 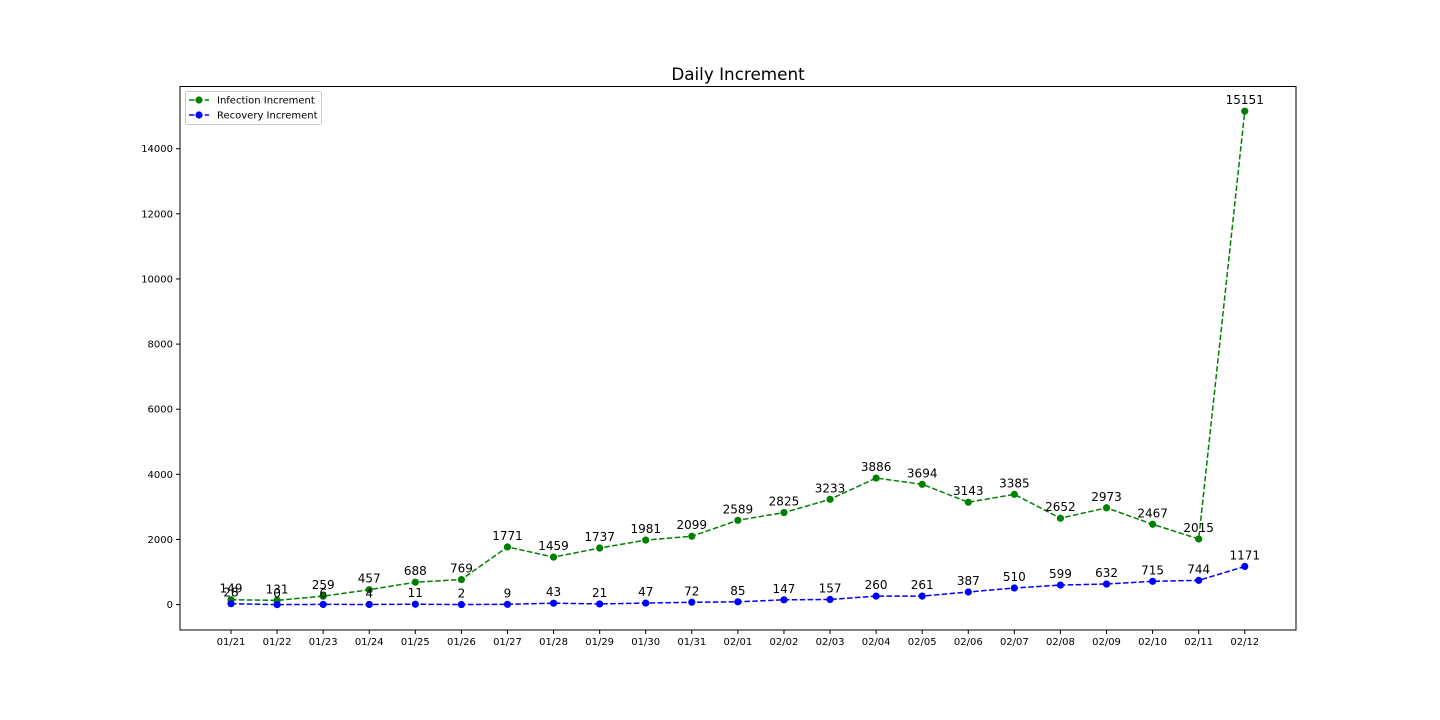 What do you see at coordinates (415, 642) in the screenshot?
I see `x-tick-label: 01/25` at bounding box center [415, 642].